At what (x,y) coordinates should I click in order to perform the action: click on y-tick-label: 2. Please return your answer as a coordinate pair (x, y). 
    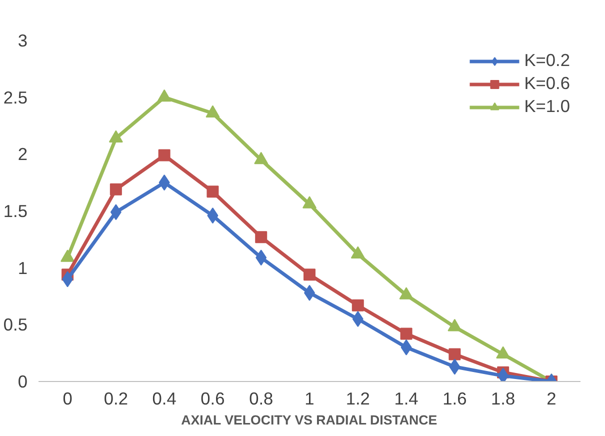
    Looking at the image, I should click on (23, 154).